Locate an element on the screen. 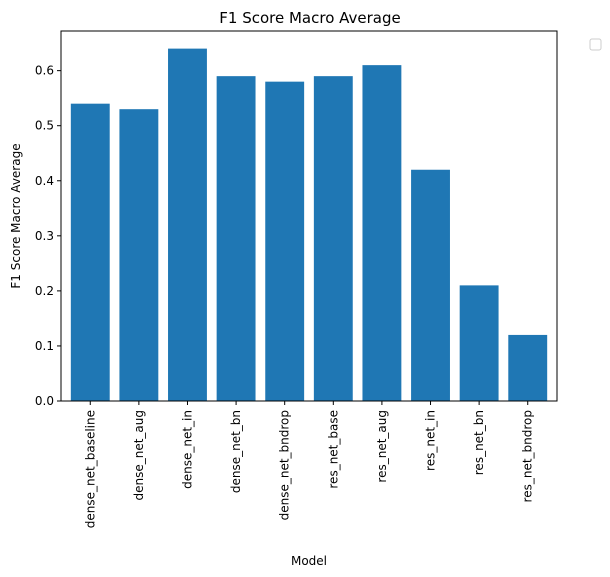 Image resolution: width=610 pixels, height=577 pixels. bar-res_net_bndrop is located at coordinates (528, 367).